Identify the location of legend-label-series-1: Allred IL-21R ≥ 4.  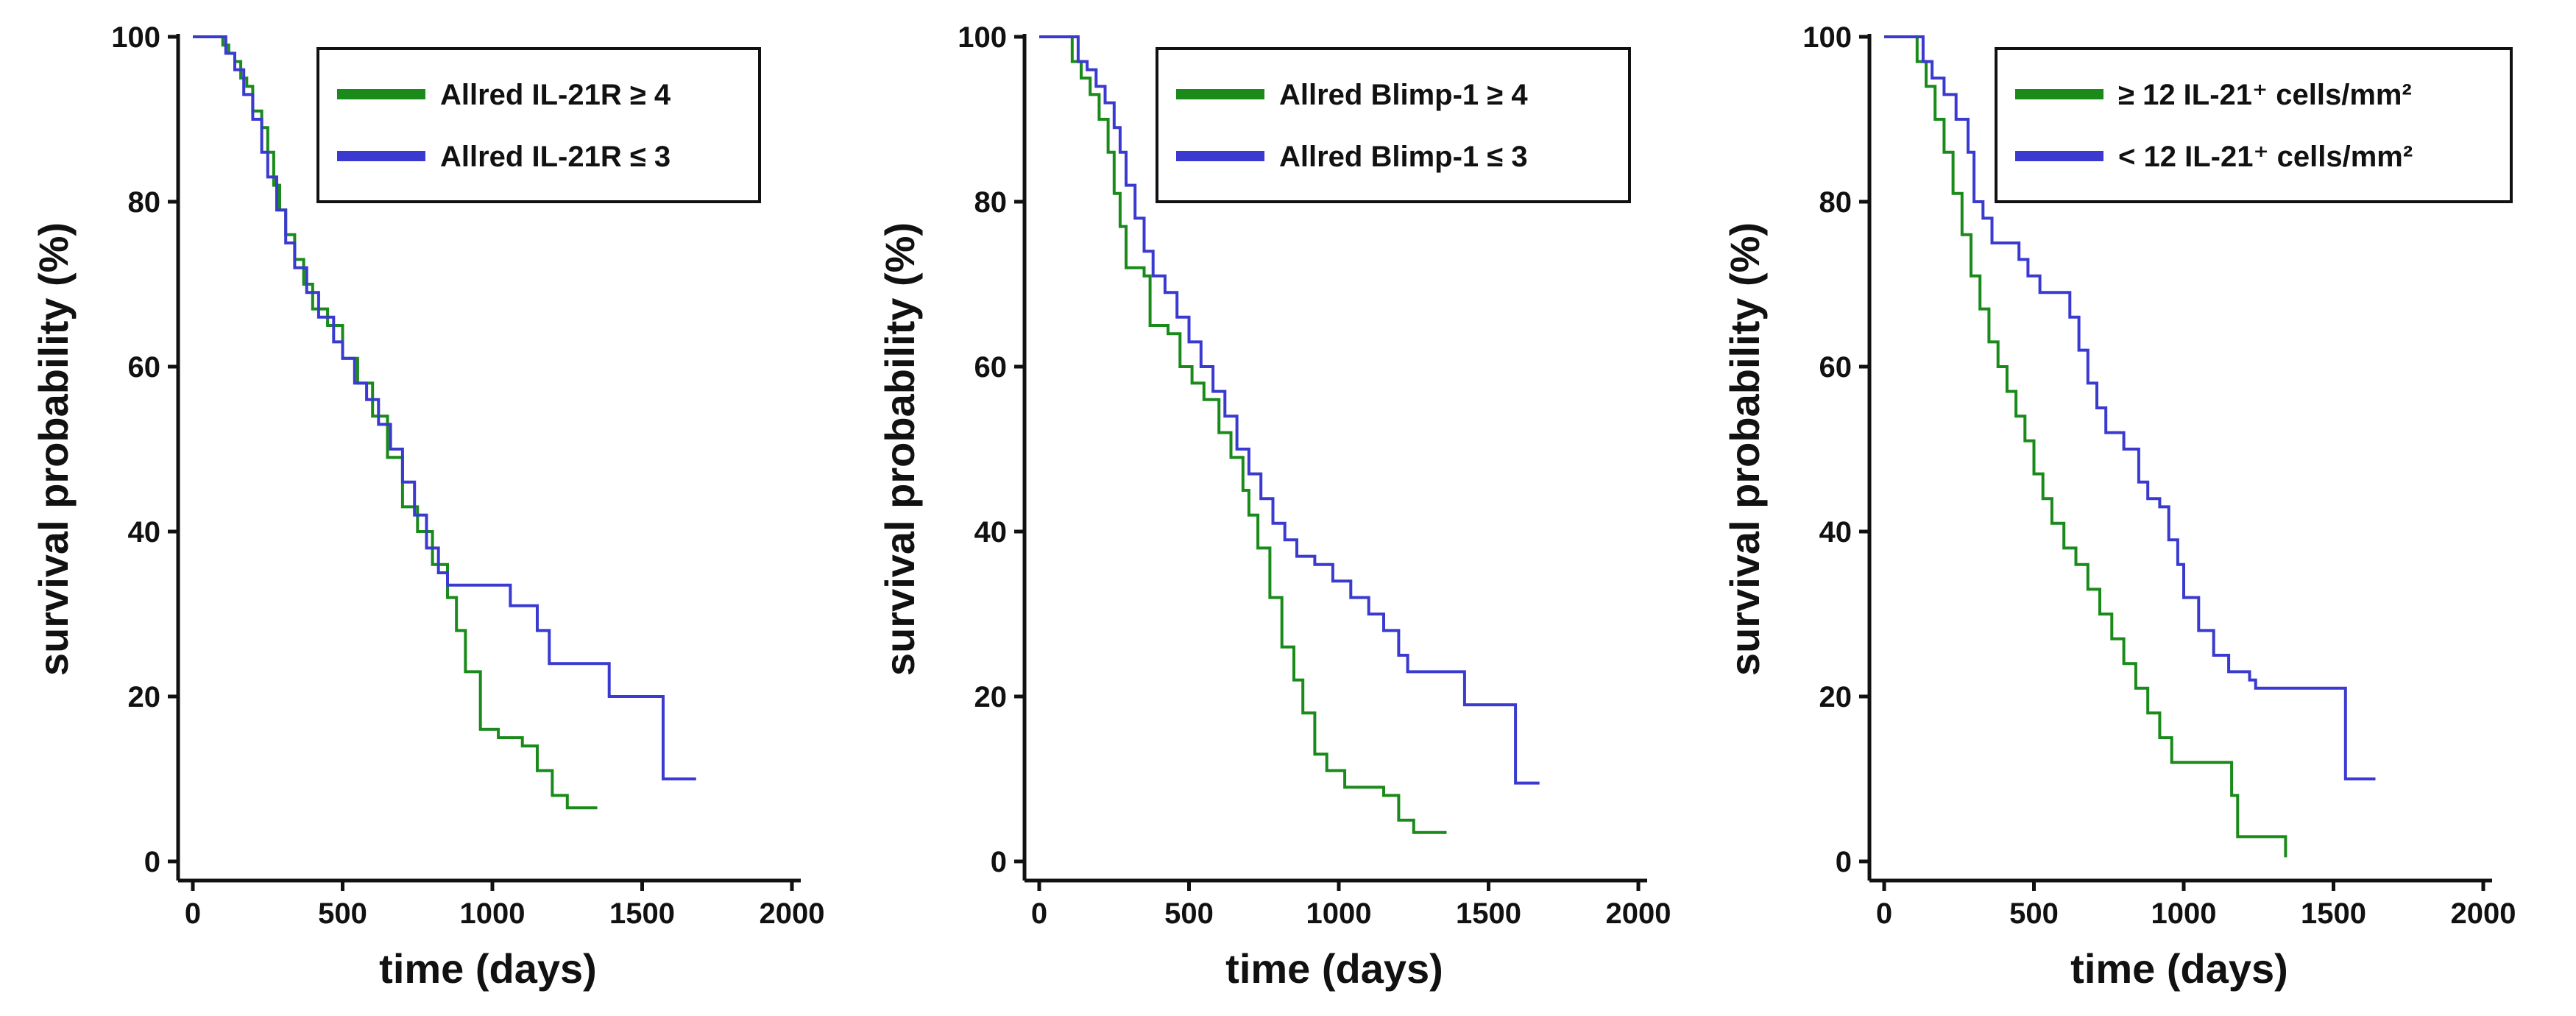
(555, 95).